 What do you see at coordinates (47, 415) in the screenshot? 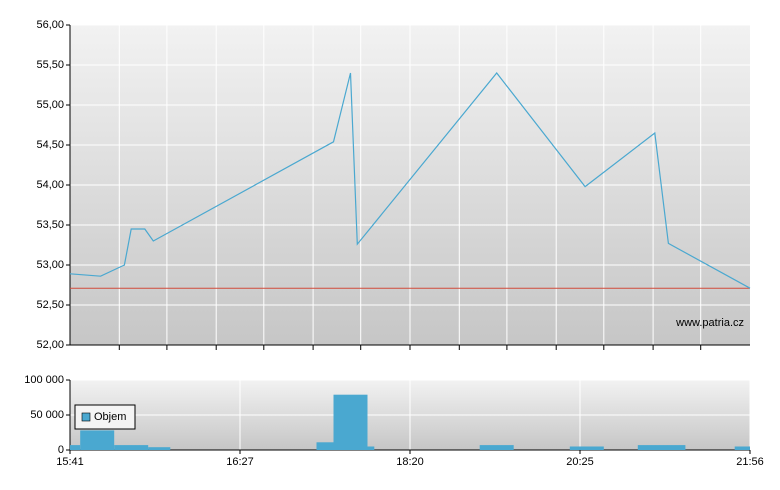
I see `y-tick-label: 50 000` at bounding box center [47, 415].